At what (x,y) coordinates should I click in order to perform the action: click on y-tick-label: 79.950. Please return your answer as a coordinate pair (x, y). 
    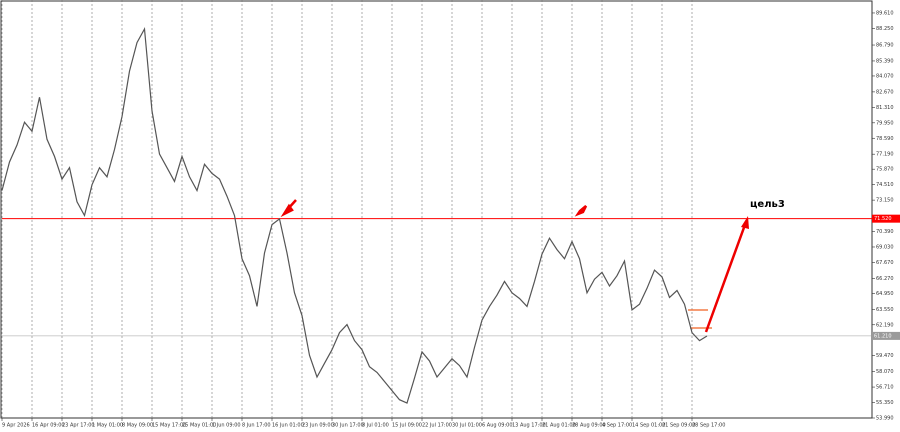
    Looking at the image, I should click on (885, 123).